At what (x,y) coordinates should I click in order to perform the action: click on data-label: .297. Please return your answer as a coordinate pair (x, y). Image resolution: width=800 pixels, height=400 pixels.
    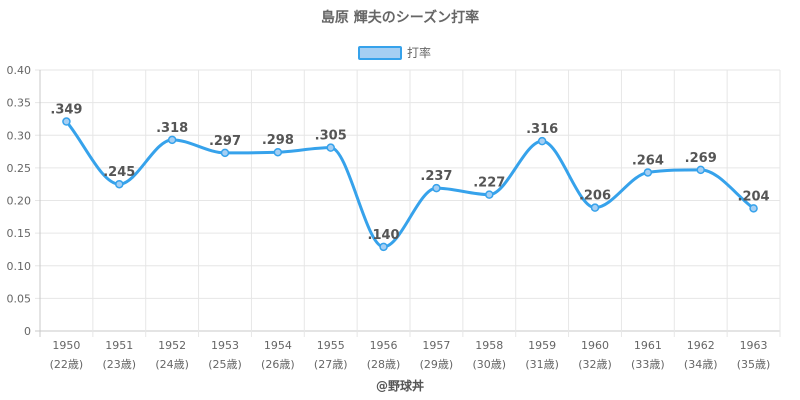
    Looking at the image, I should click on (225, 141).